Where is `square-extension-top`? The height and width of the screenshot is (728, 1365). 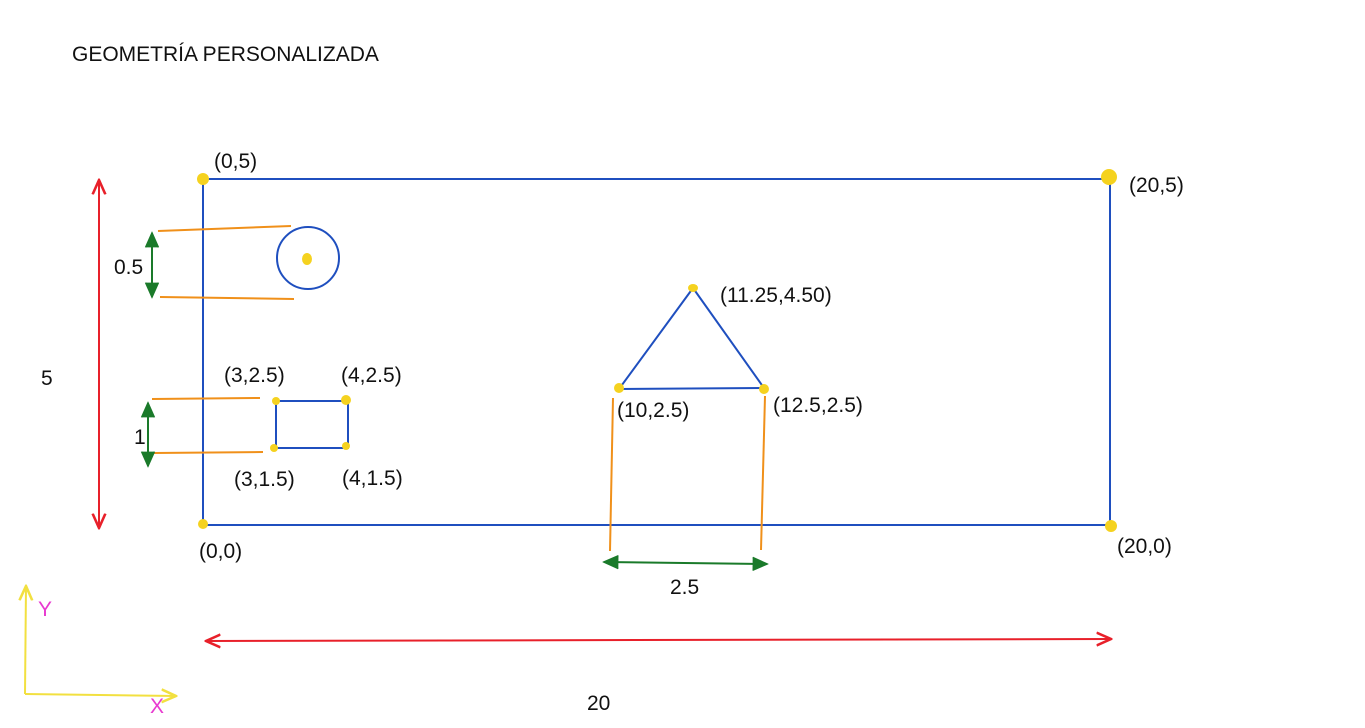 square-extension-top is located at coordinates (206, 398).